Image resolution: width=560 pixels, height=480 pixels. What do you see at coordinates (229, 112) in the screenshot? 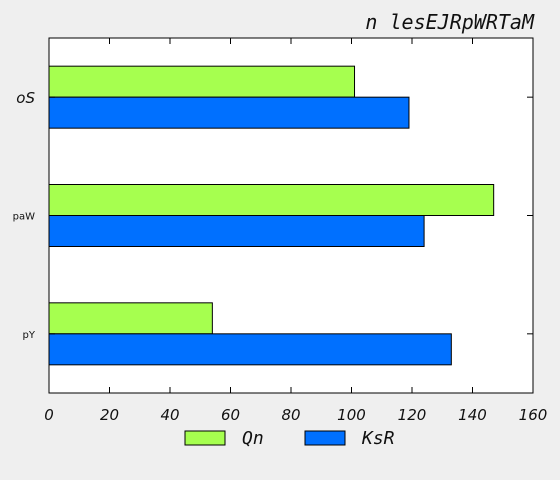
I see `bar-KsR-oS` at bounding box center [229, 112].